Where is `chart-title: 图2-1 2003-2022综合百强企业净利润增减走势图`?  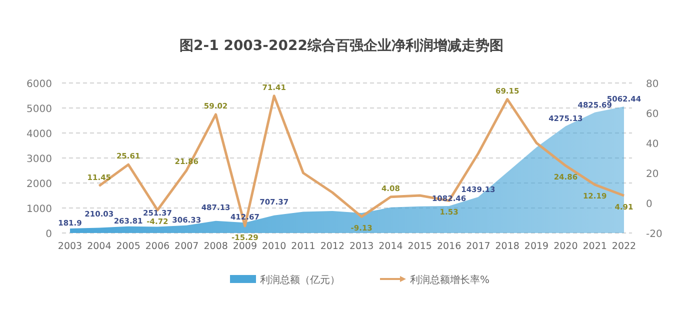 chart-title: 图2-1 2003-2022综合百强企业净利润增减走势图 is located at coordinates (342, 45).